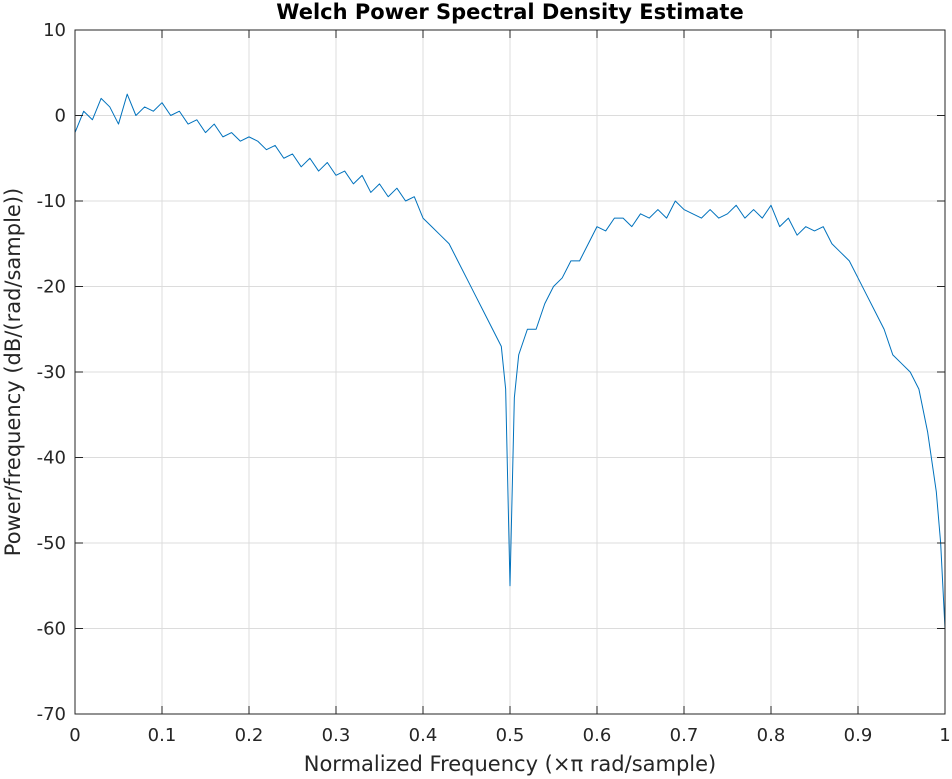 This screenshot has width=952, height=779. Describe the element at coordinates (60, 116) in the screenshot. I see `y-tick-label: 0` at that location.